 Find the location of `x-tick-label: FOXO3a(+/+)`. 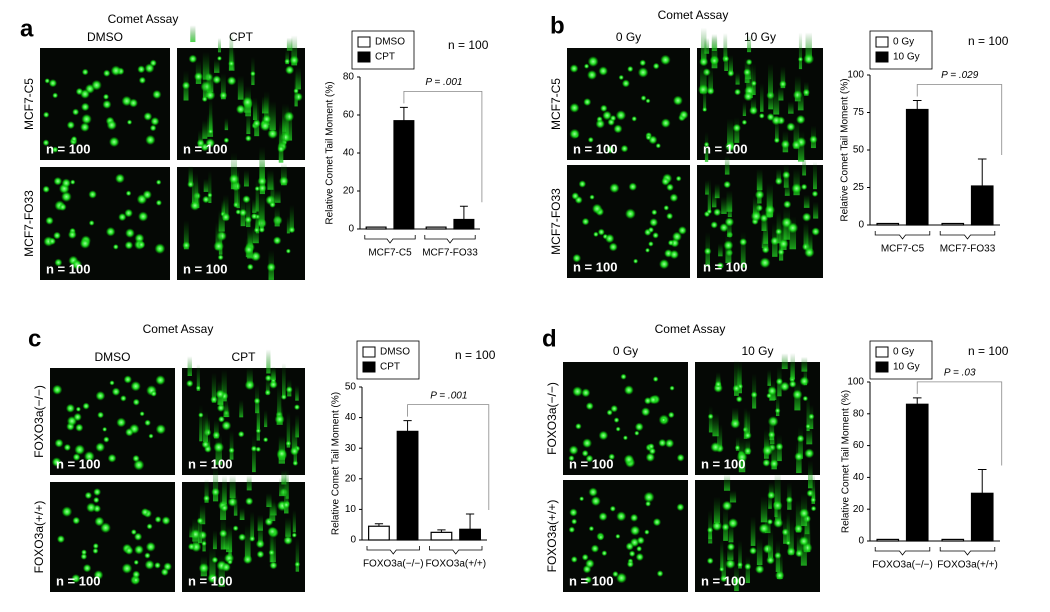

x-tick-label: FOXO3a(+/+) is located at coordinates (967, 565).